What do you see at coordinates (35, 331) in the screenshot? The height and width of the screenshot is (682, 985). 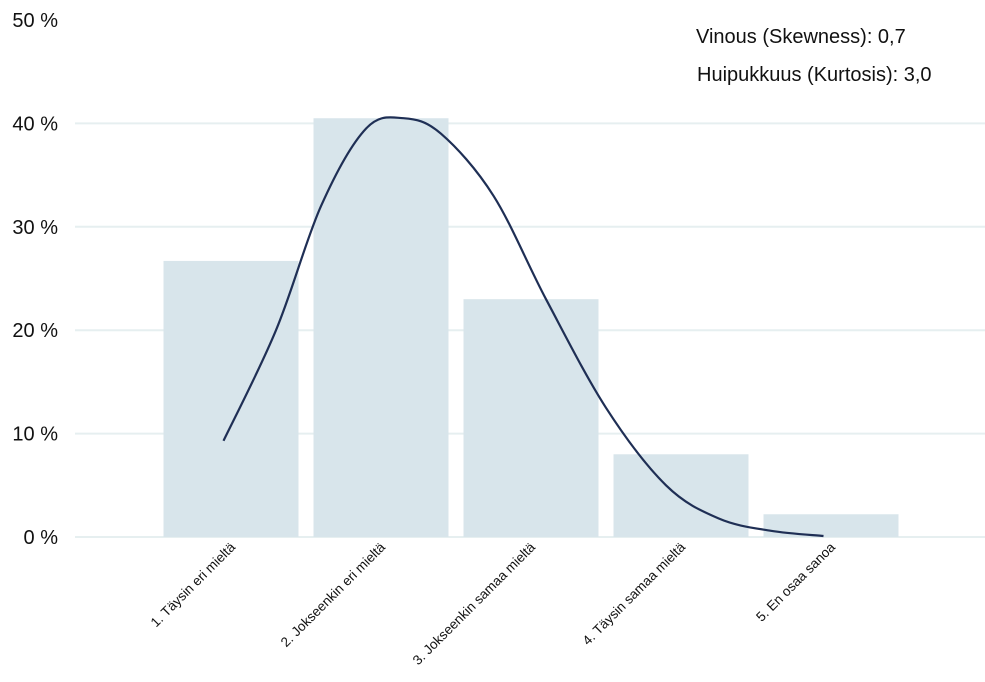 I see `y-tick-label: 20 %` at bounding box center [35, 331].